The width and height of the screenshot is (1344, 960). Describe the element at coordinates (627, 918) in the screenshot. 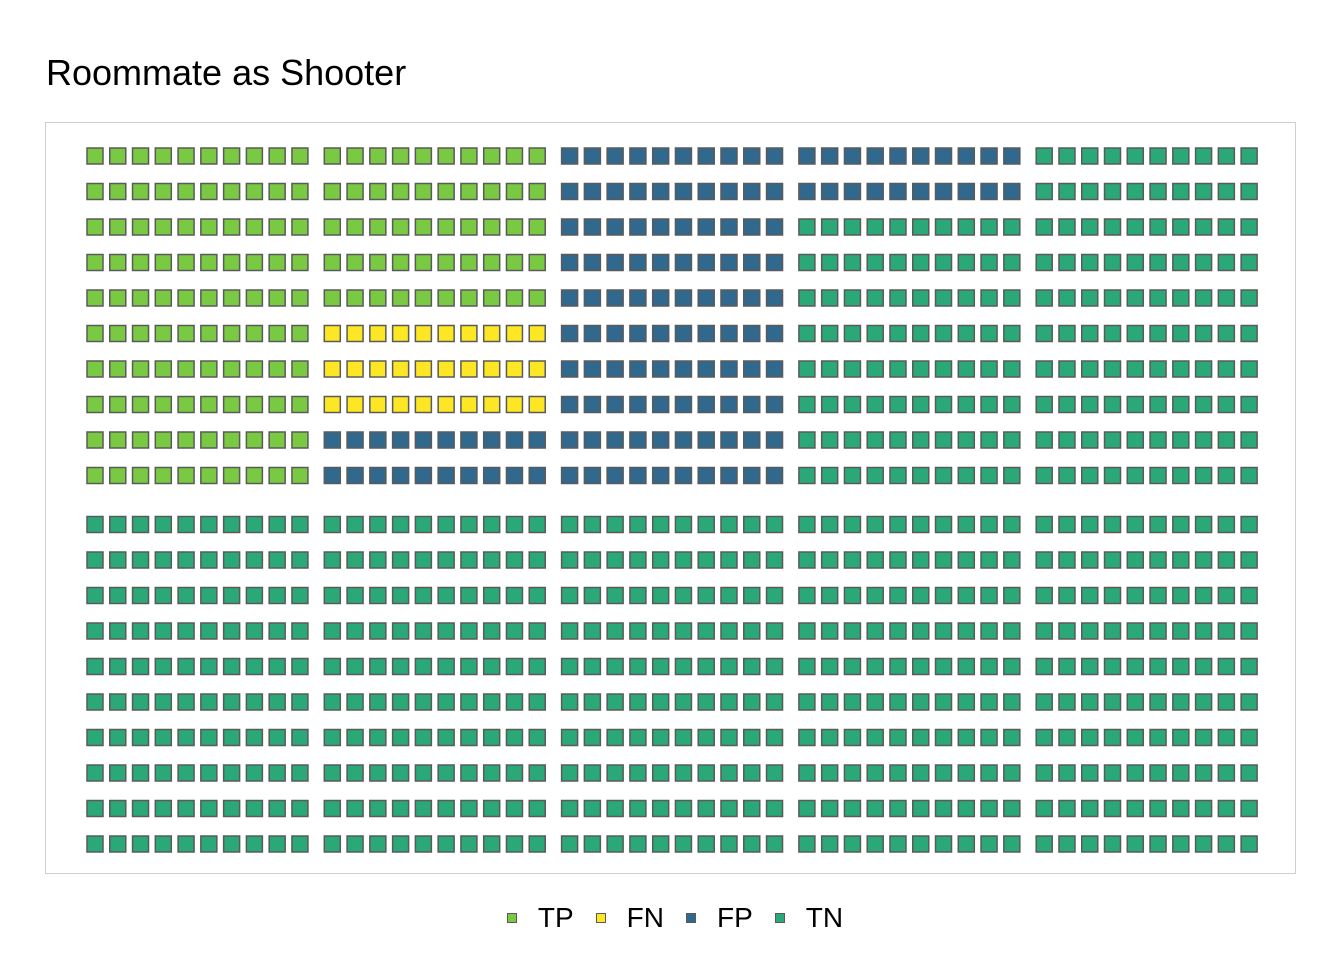

I see `legend-item-fn: FN` at that location.